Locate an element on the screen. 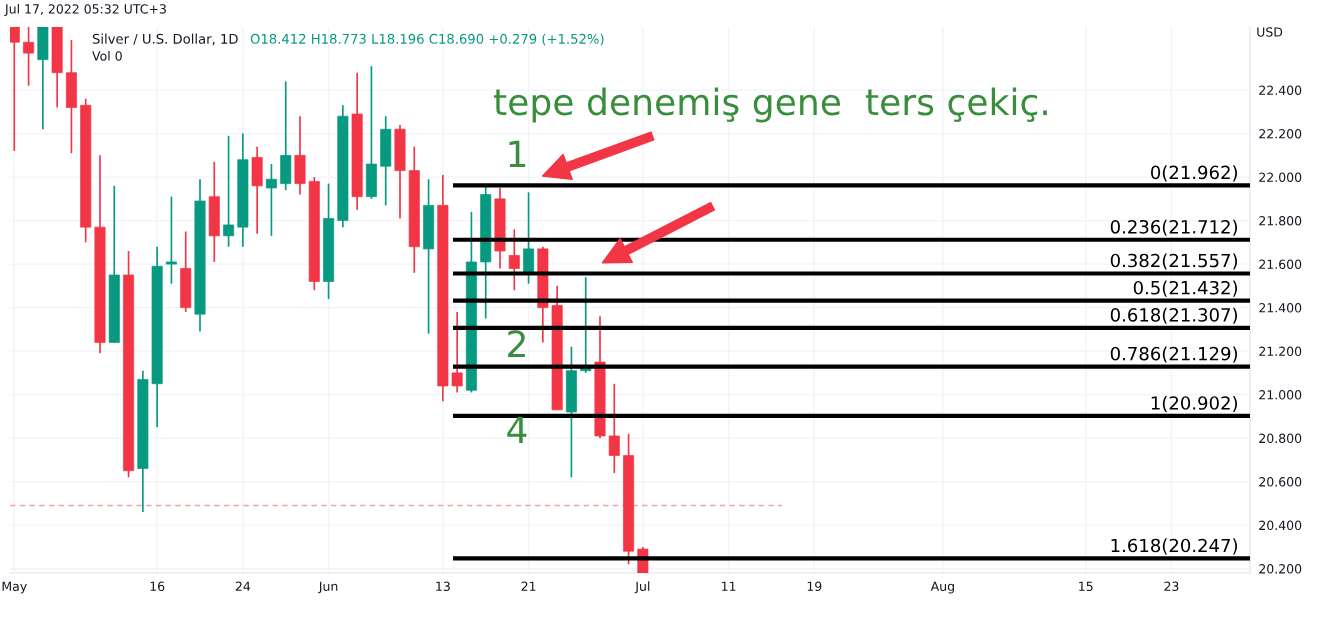 The width and height of the screenshot is (1328, 636). y-tick-label: 21.000 is located at coordinates (1280, 395).